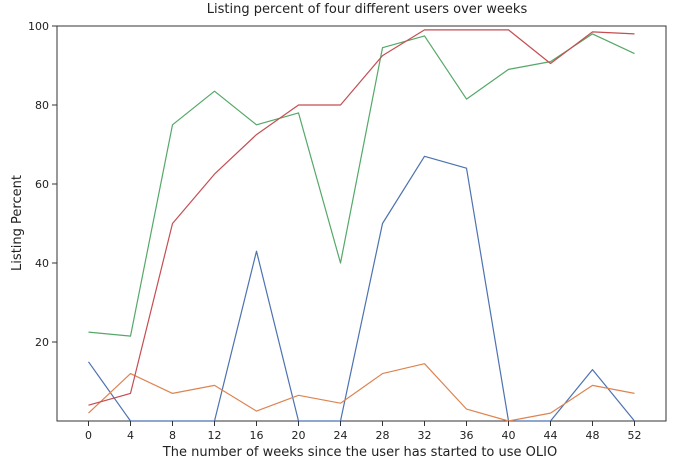 This screenshot has width=685, height=461. I want to click on x-tick-label: 4, so click(130, 435).